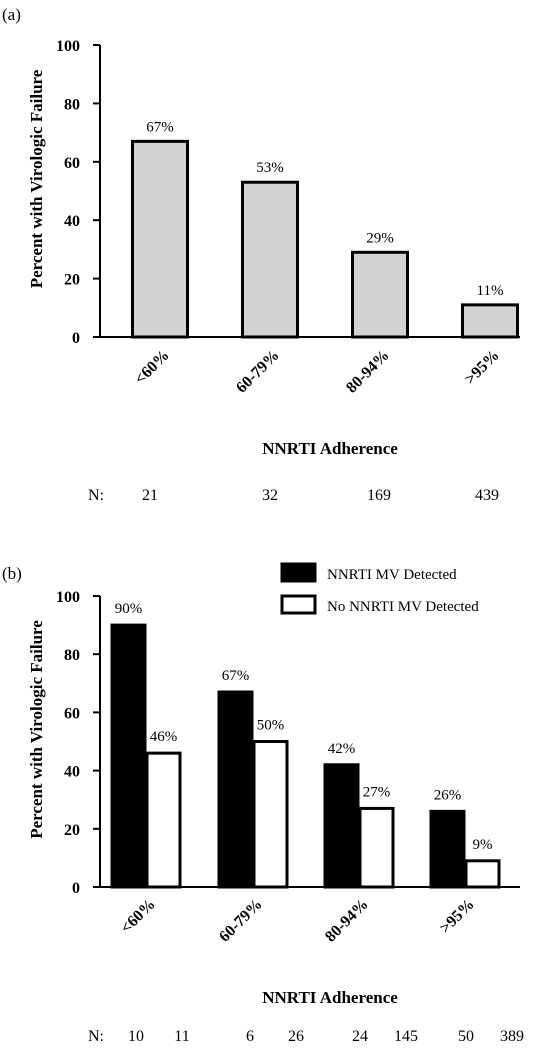  I want to click on data-label: 11%, so click(490, 291).